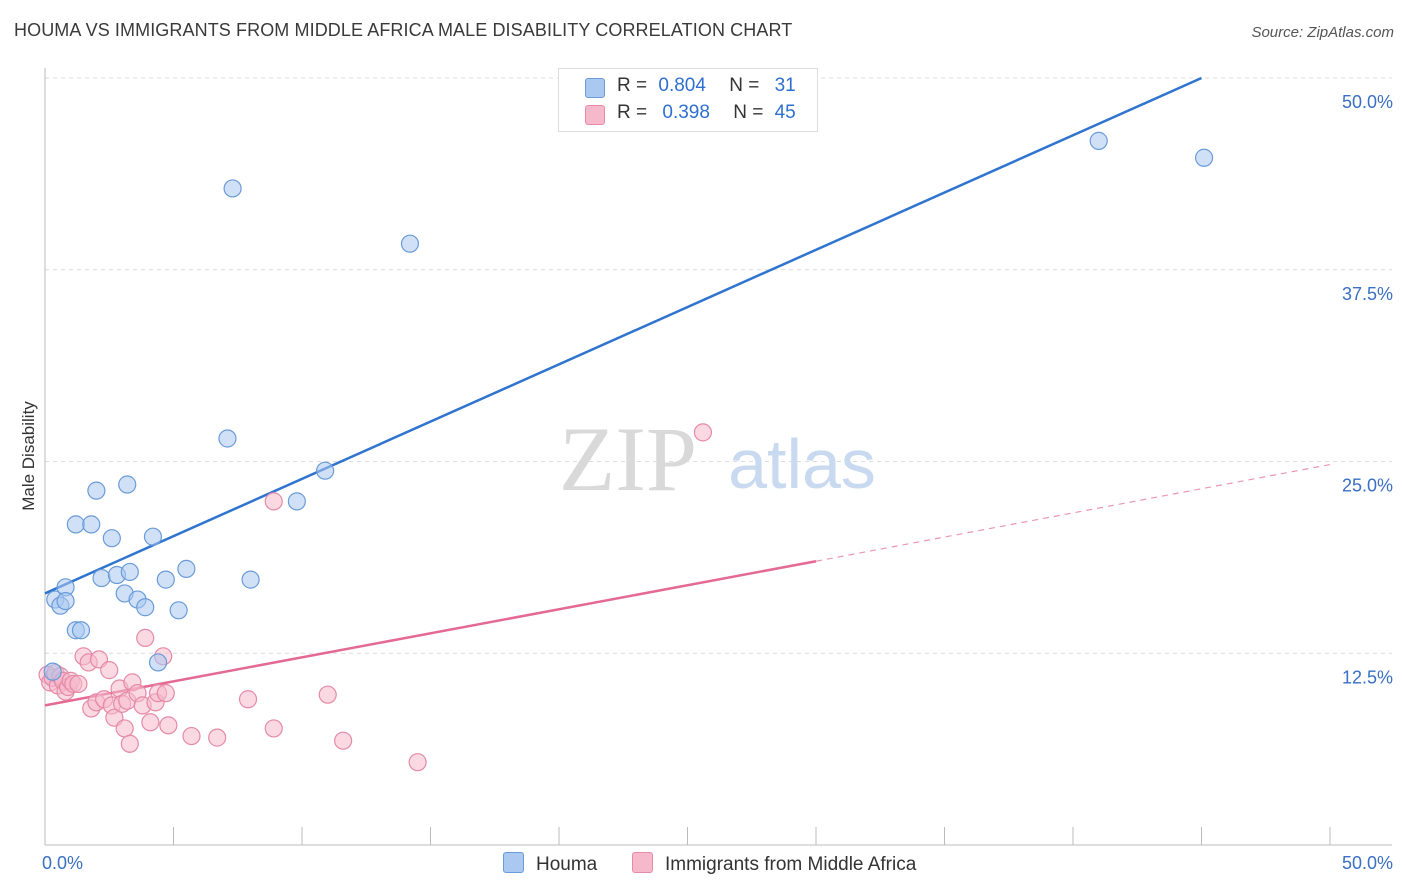  What do you see at coordinates (430, 633) in the screenshot?
I see `immigrants-trend-line` at bounding box center [430, 633].